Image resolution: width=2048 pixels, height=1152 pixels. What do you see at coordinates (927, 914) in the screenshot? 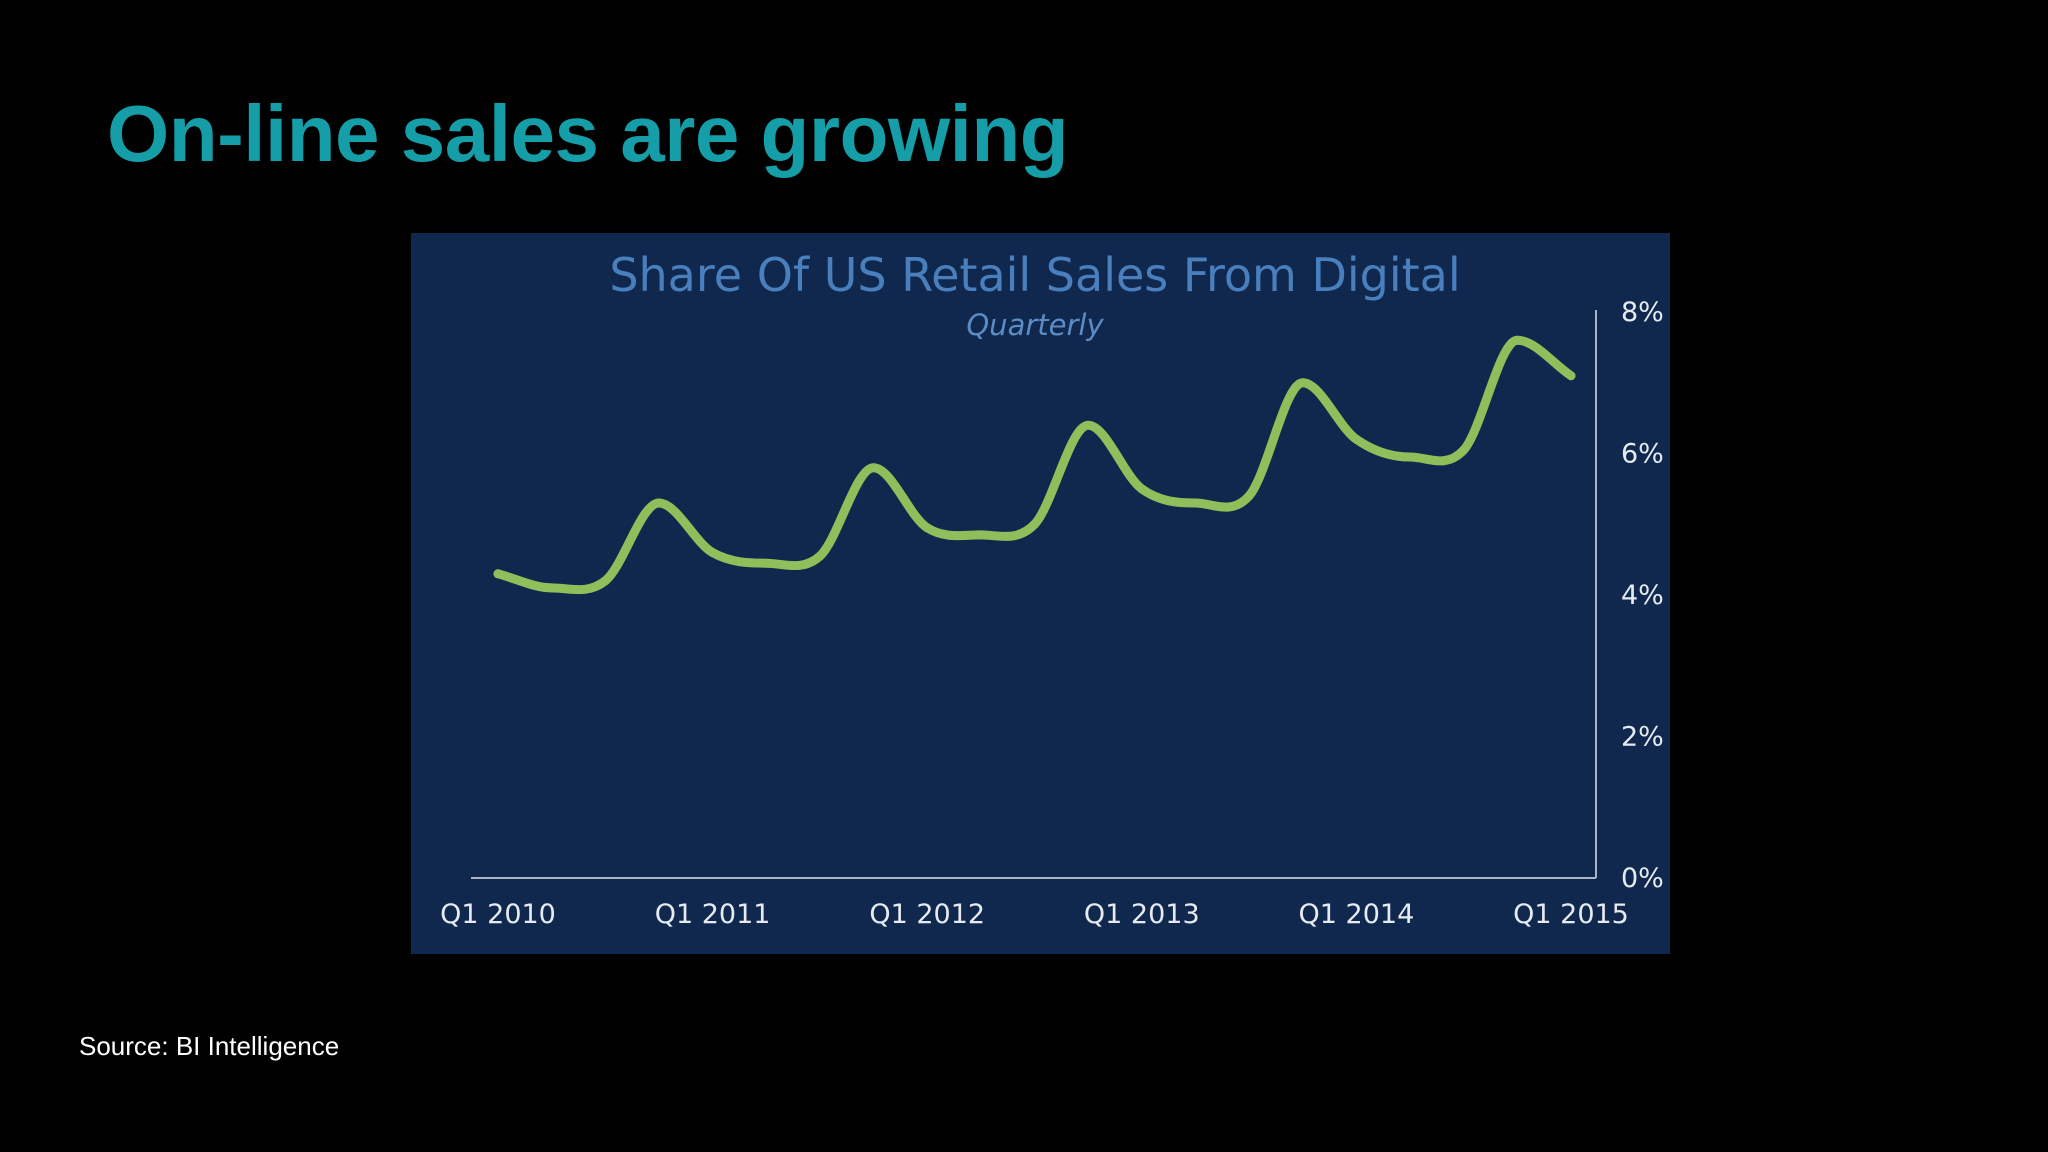
I see `x-tick-label: Q1 2012` at bounding box center [927, 914].